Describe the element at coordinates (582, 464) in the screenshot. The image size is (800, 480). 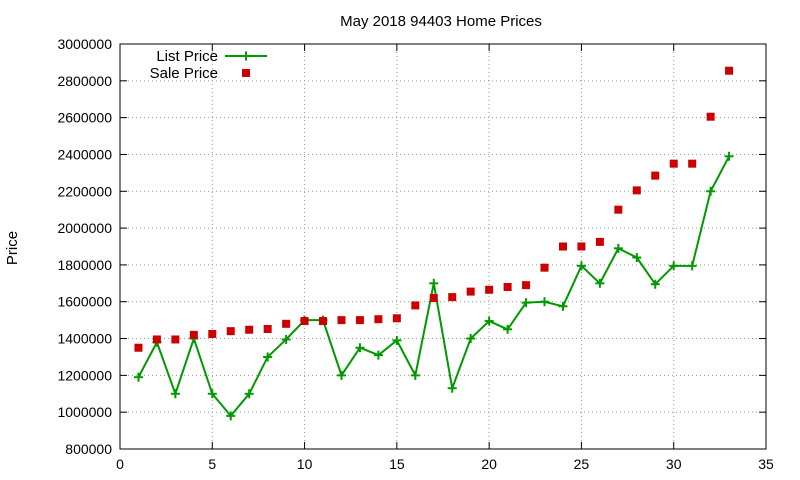
I see `x-tick-label: 25` at that location.